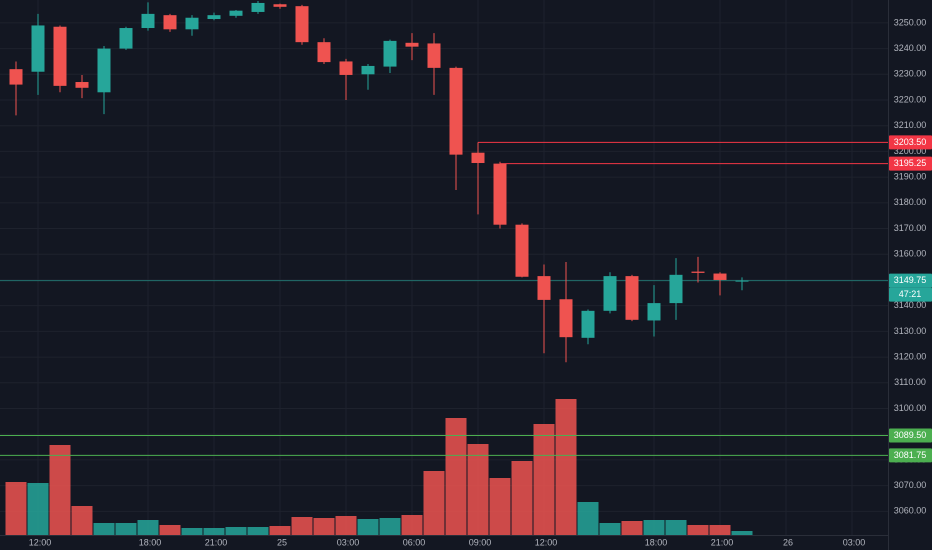 This screenshot has height=550, width=932. Describe the element at coordinates (910, 22) in the screenshot. I see `y-tick-label: 3250.00` at that location.